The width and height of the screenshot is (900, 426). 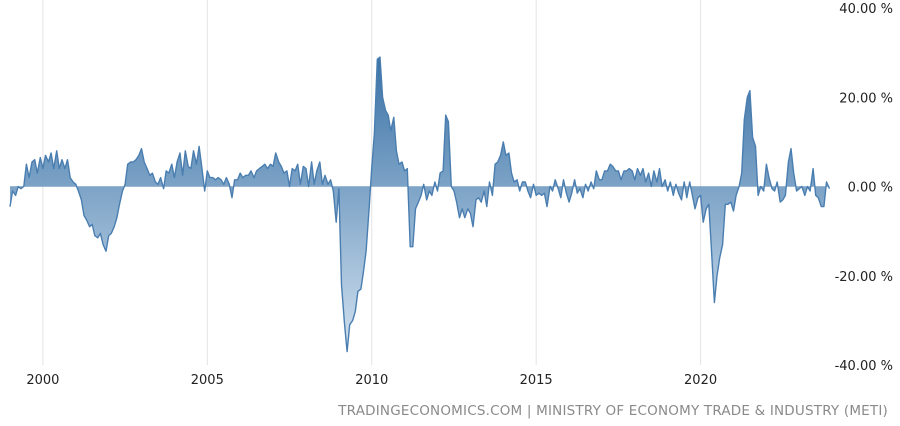 What do you see at coordinates (866, 98) in the screenshot?
I see `y-tick-label: 20.00 %` at bounding box center [866, 98].